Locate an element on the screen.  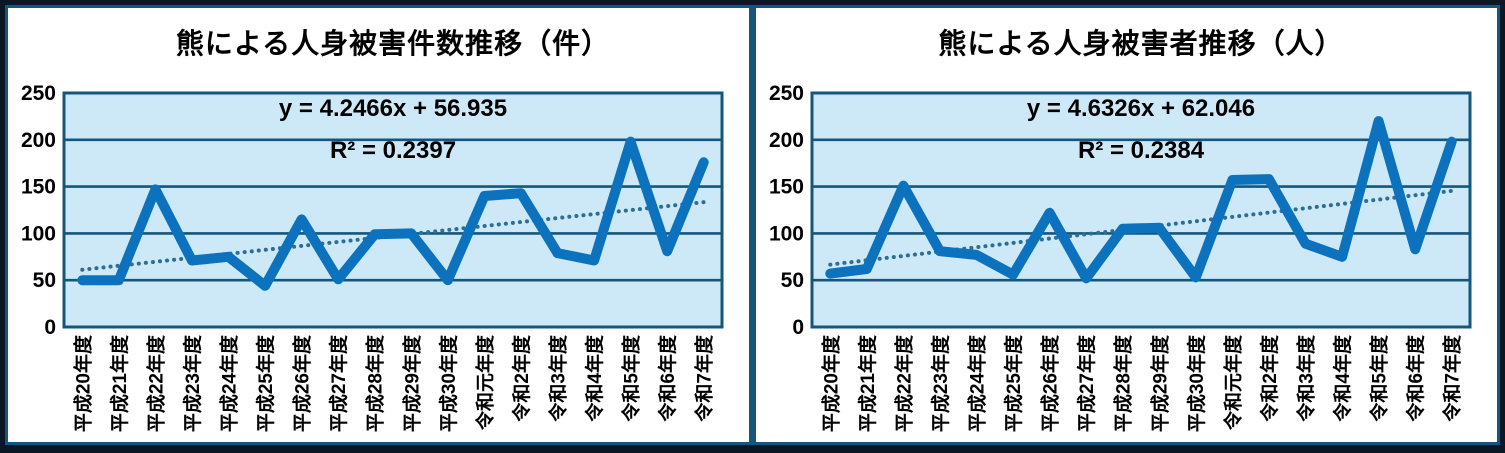
chart-title: 熊による人身被害者推移（人） is located at coordinates (1141, 43).